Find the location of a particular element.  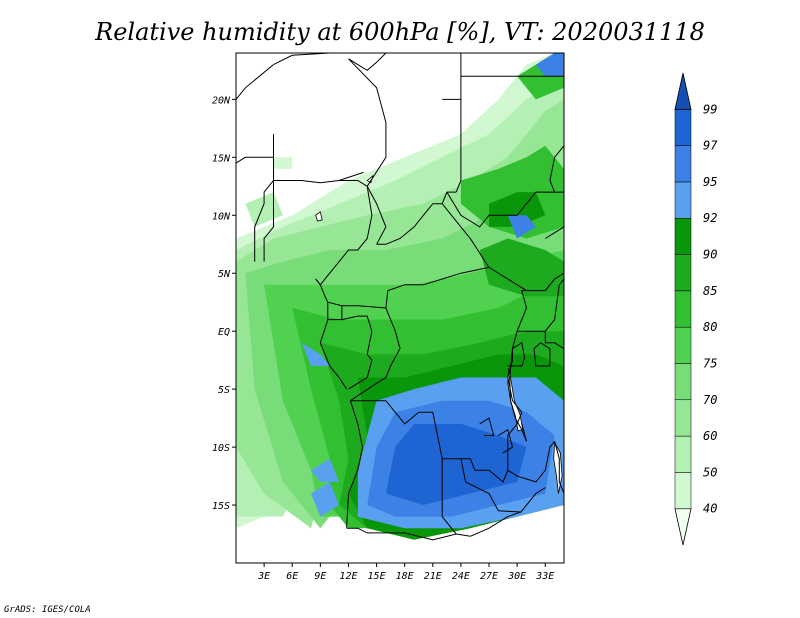

credit-label: GrADS: IGES/COLA is located at coordinates (47, 610).